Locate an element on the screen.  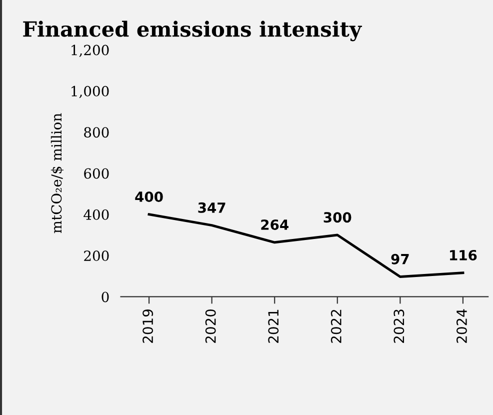
y-tick-label: 0 is located at coordinates (105, 297).